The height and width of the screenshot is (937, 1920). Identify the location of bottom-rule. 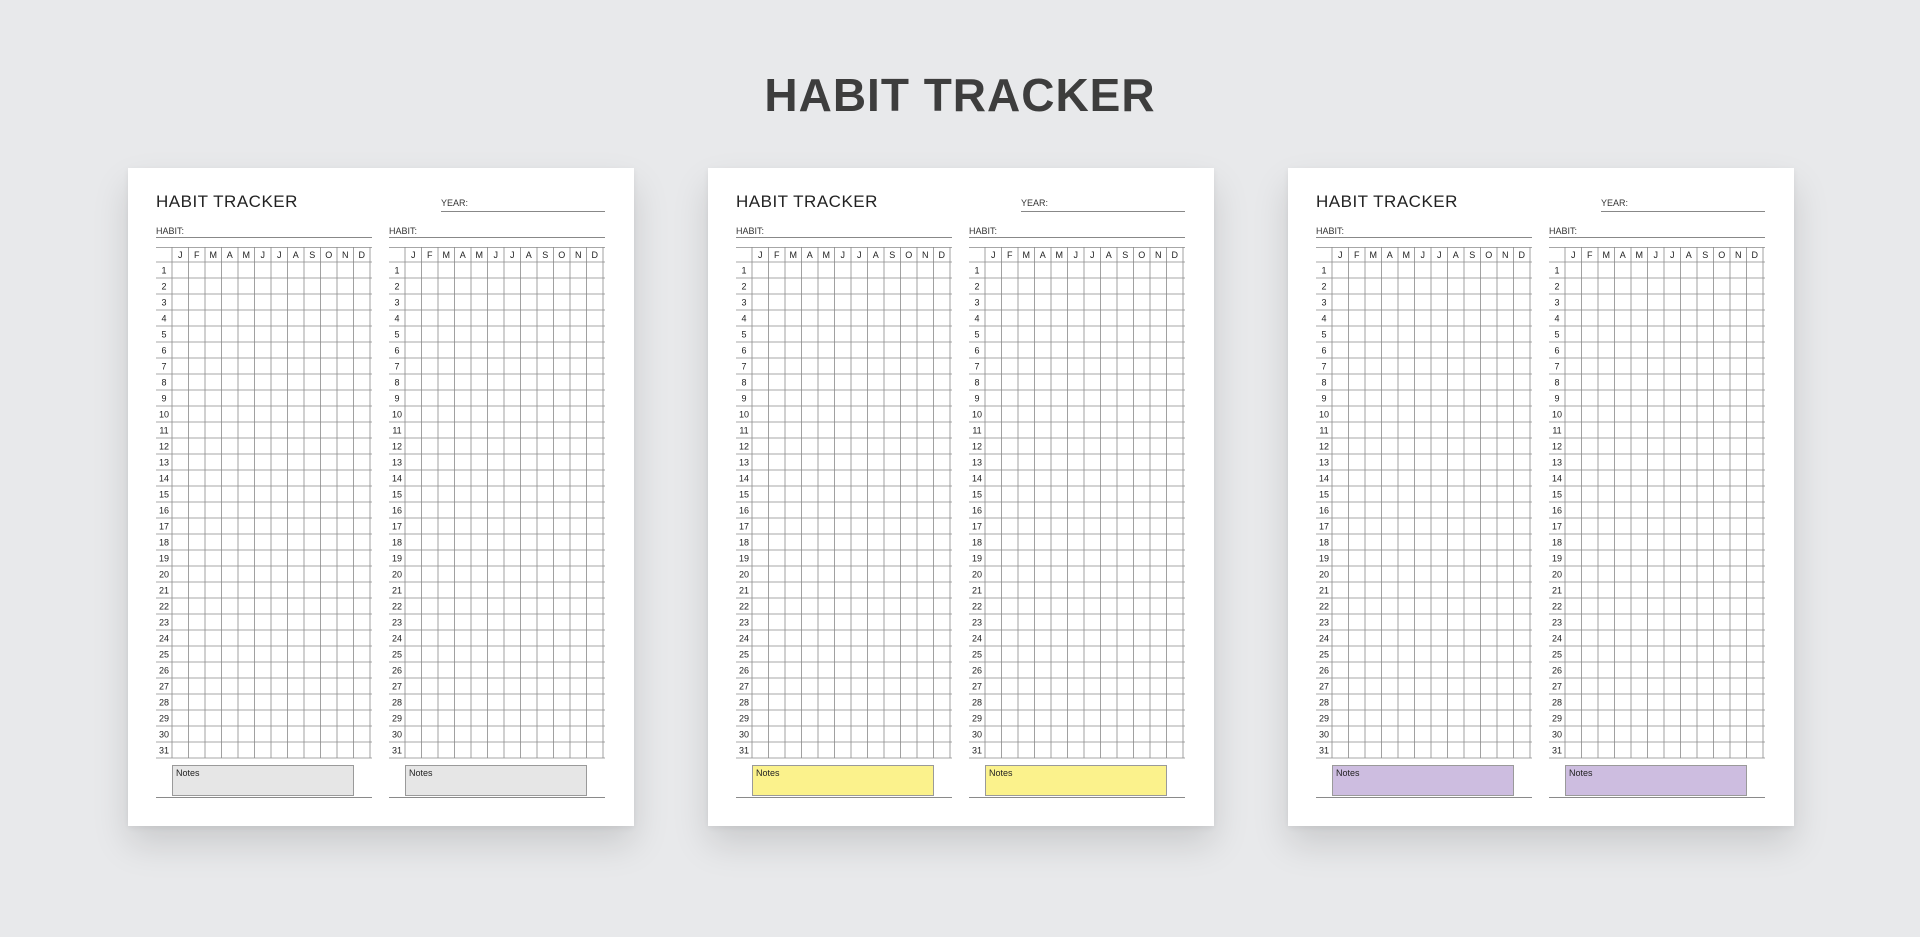
(844, 797).